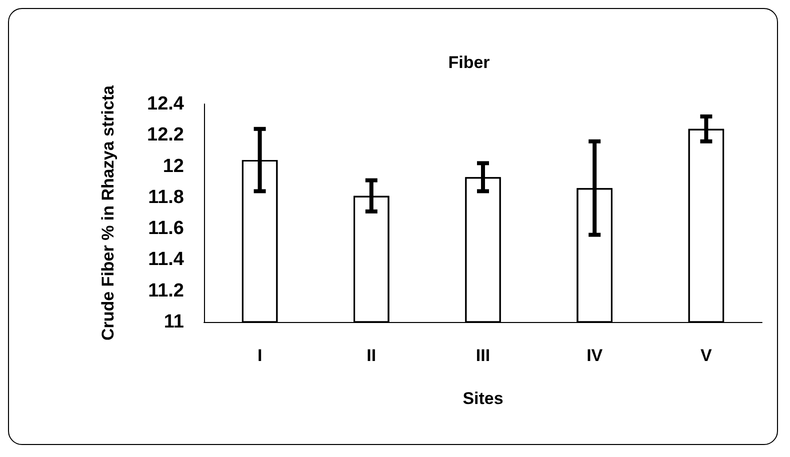  What do you see at coordinates (595, 355) in the screenshot?
I see `x-tick-label: IV` at bounding box center [595, 355].